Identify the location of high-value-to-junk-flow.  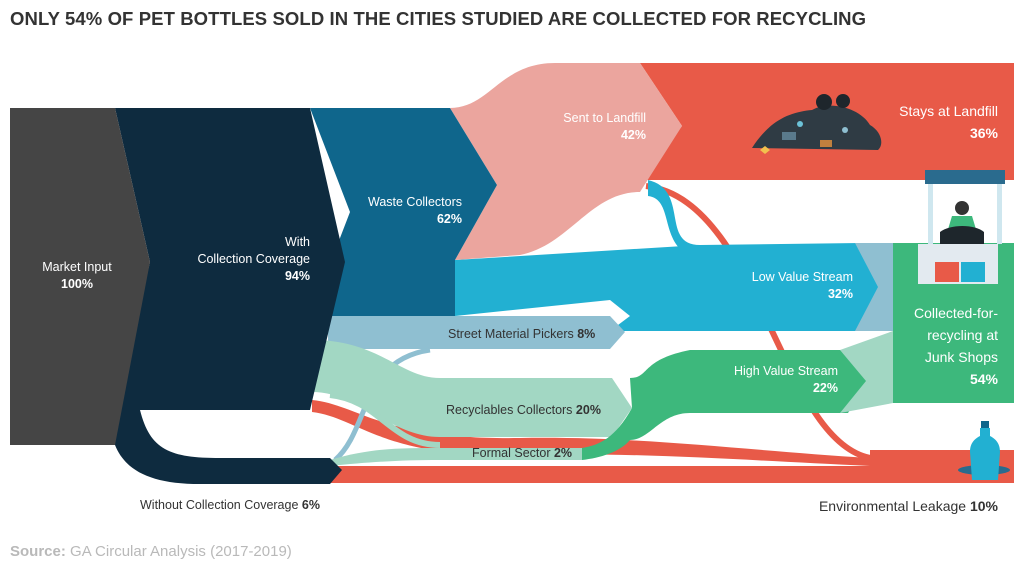
(866, 372).